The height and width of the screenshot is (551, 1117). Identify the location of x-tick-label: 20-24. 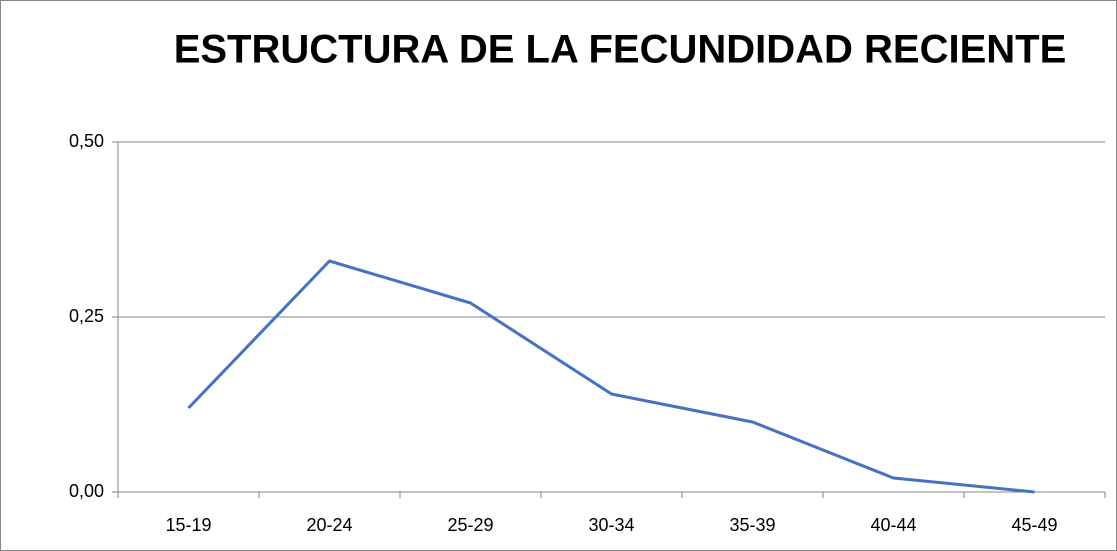
(329, 525).